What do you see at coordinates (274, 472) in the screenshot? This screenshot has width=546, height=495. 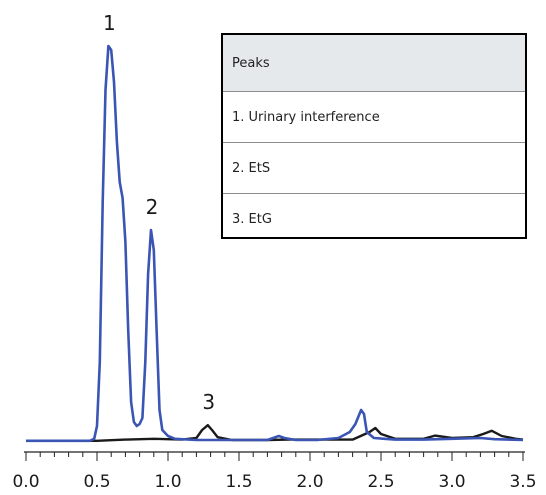 I see `x-ticks: 0.0 0.5 1.0 1.5 2.0 2.5 3.0 3.5` at bounding box center [274, 472].